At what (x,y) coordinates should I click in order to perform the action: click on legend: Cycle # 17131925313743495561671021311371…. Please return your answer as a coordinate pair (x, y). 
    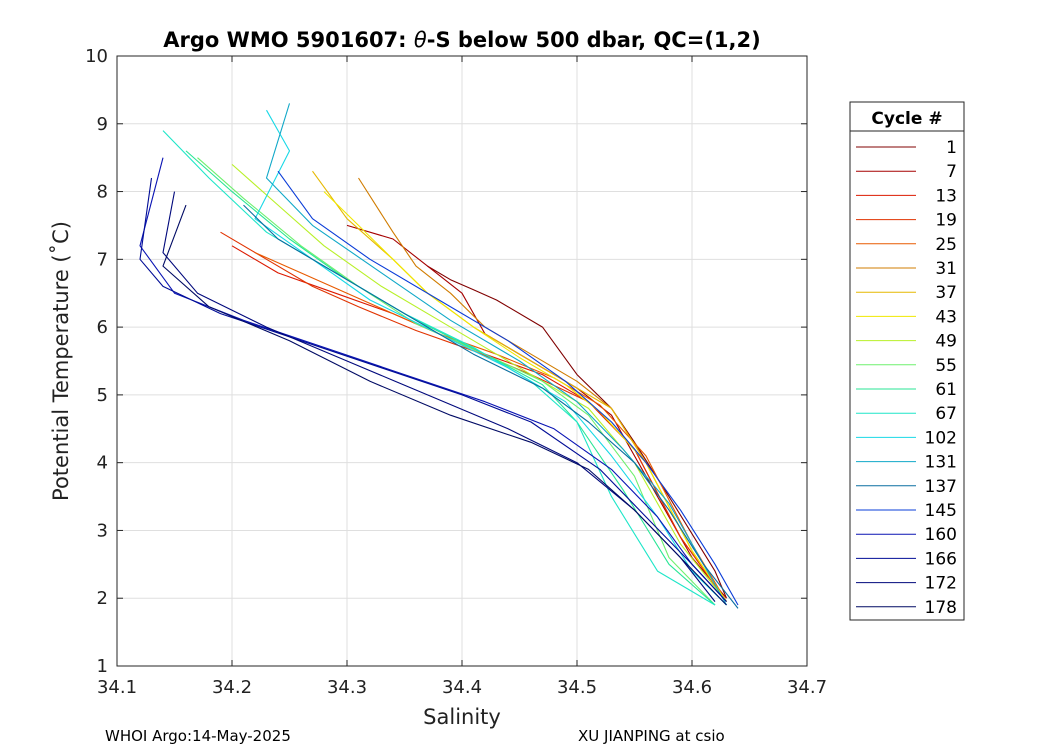
    Looking at the image, I should click on (907, 361).